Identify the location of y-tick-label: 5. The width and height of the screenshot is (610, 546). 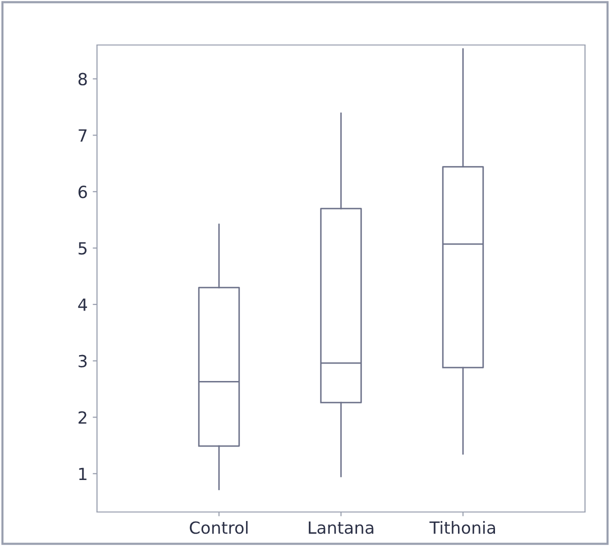
(82, 248).